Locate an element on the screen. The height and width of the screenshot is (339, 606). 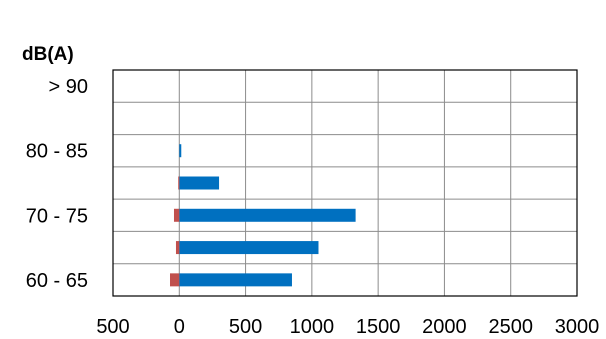
x-tick-label: 2500 is located at coordinates (510, 327).